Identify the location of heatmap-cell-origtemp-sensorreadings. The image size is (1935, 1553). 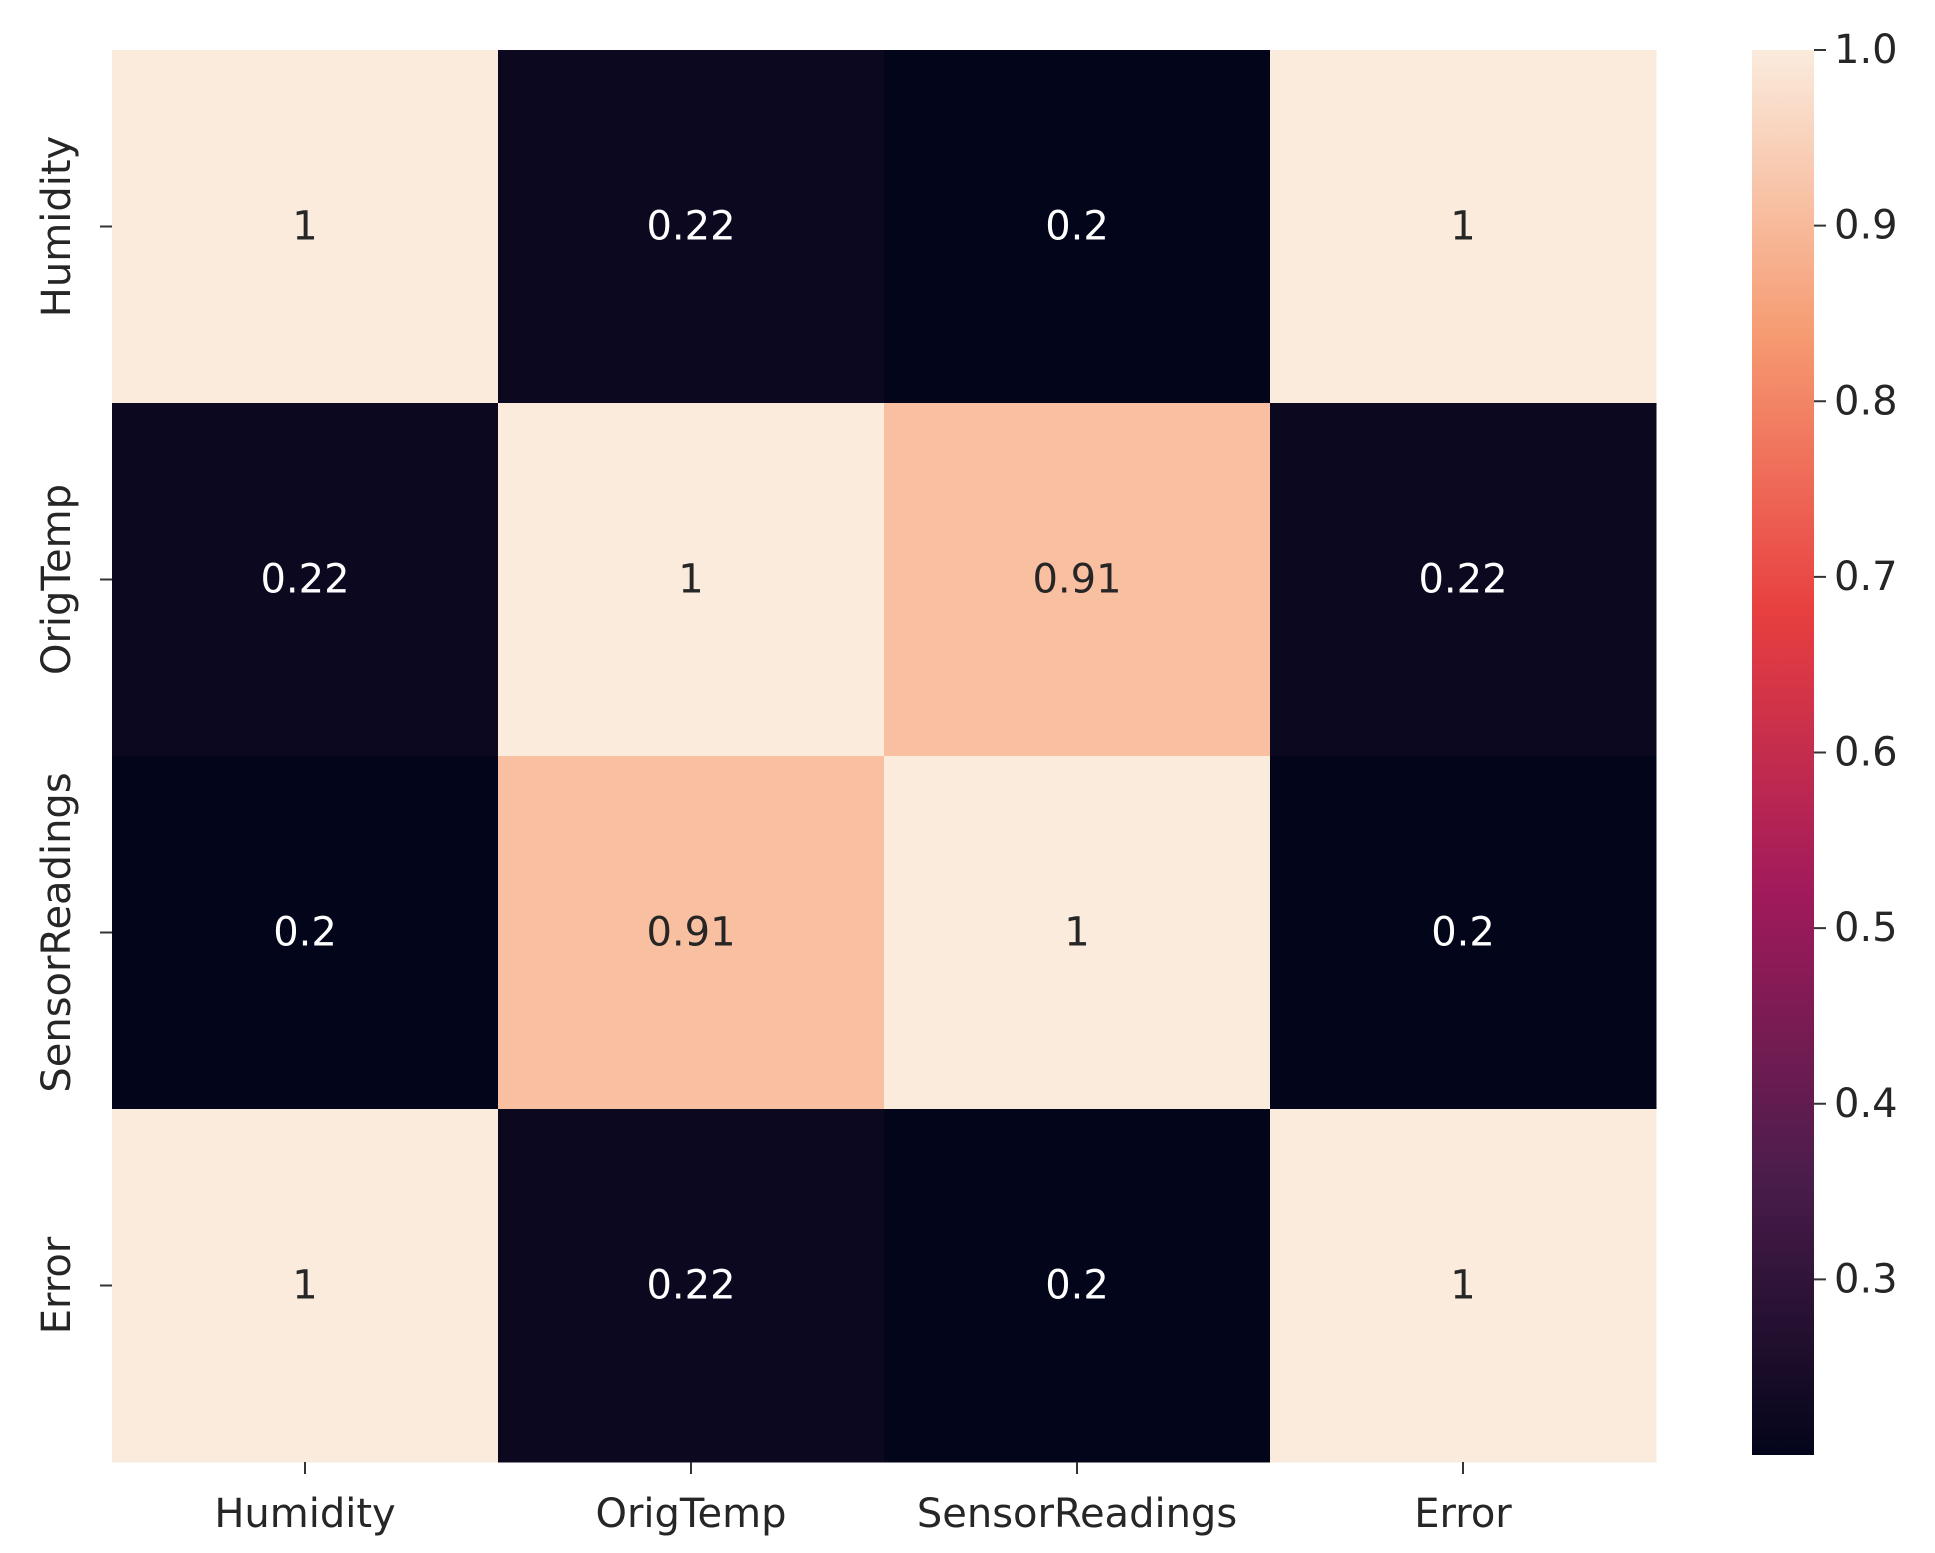
(1077, 580).